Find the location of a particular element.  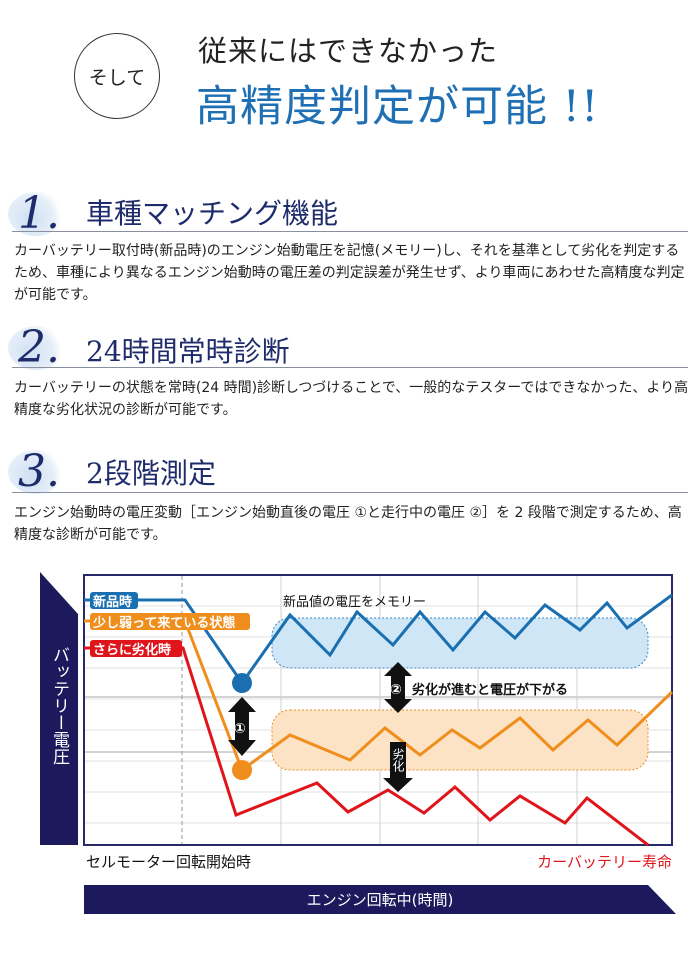

series-line-new is located at coordinates (378, 639).